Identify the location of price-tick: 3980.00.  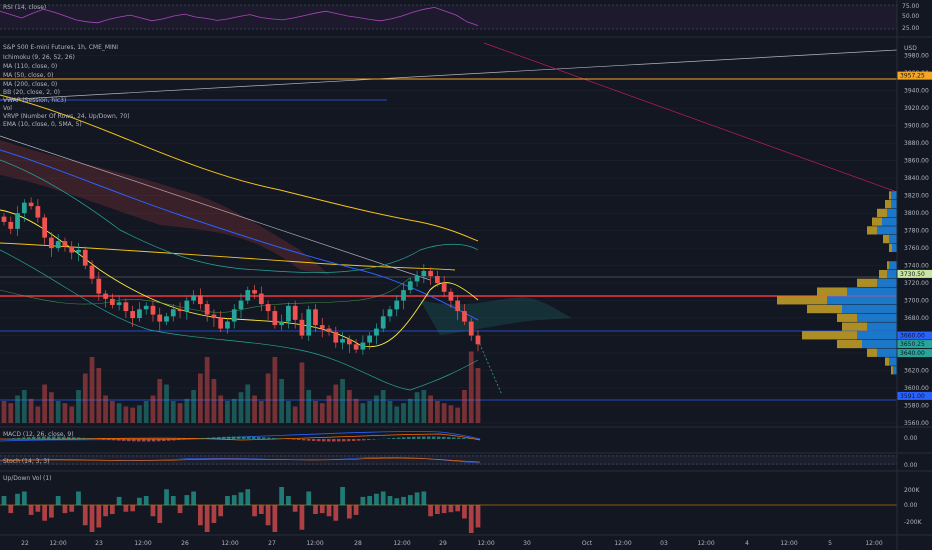
(916, 56).